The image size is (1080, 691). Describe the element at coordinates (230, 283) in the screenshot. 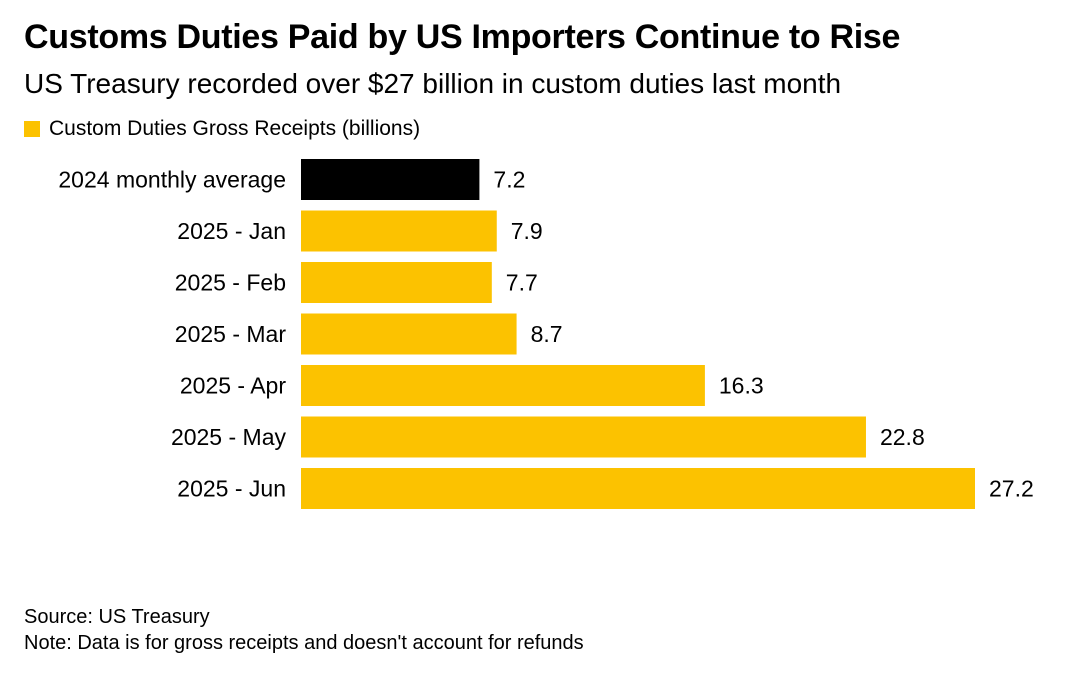

I see `category-label-2: 2025 - Feb` at that location.